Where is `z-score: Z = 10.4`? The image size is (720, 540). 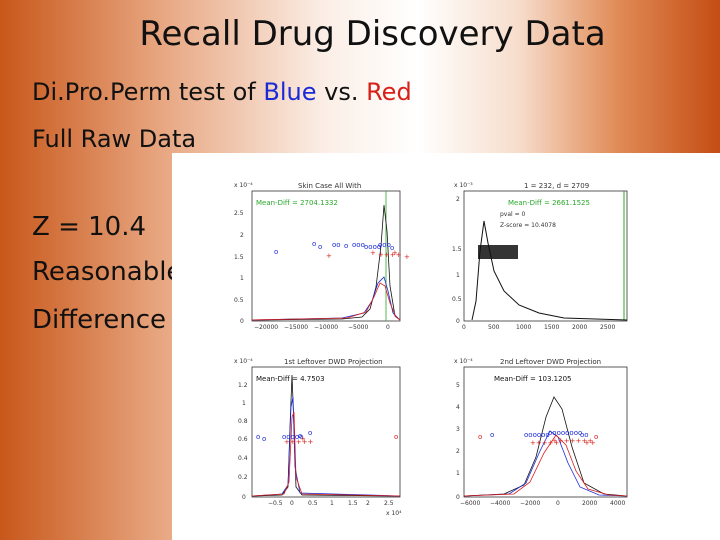
z-score: Z = 10.4 is located at coordinates (89, 227).